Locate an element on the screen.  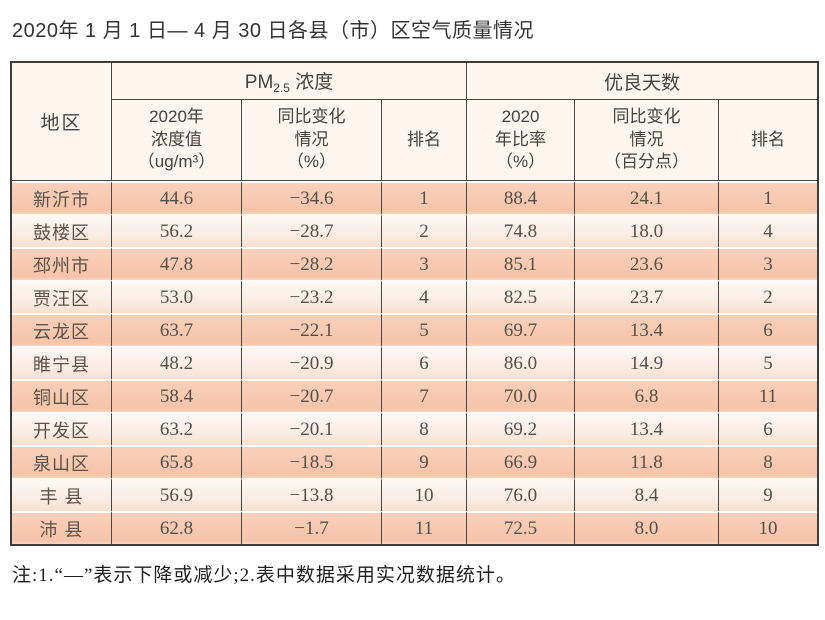
pm-rank-cell: 6 is located at coordinates (425, 362).